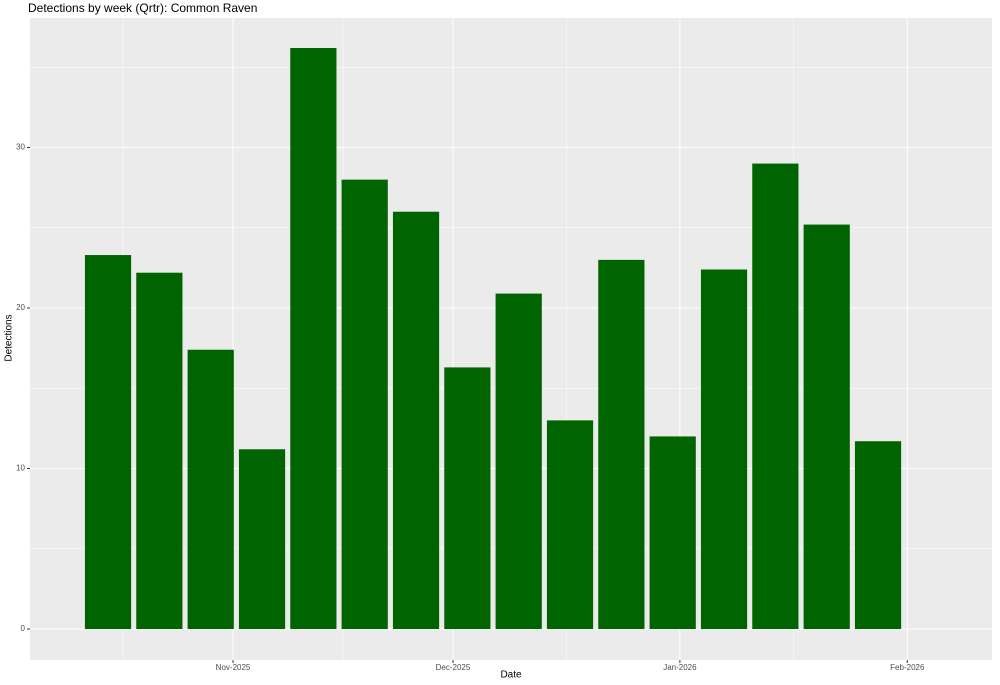 Image resolution: width=1000 pixels, height=685 pixels. I want to click on y-tick-label: 30, so click(20, 147).